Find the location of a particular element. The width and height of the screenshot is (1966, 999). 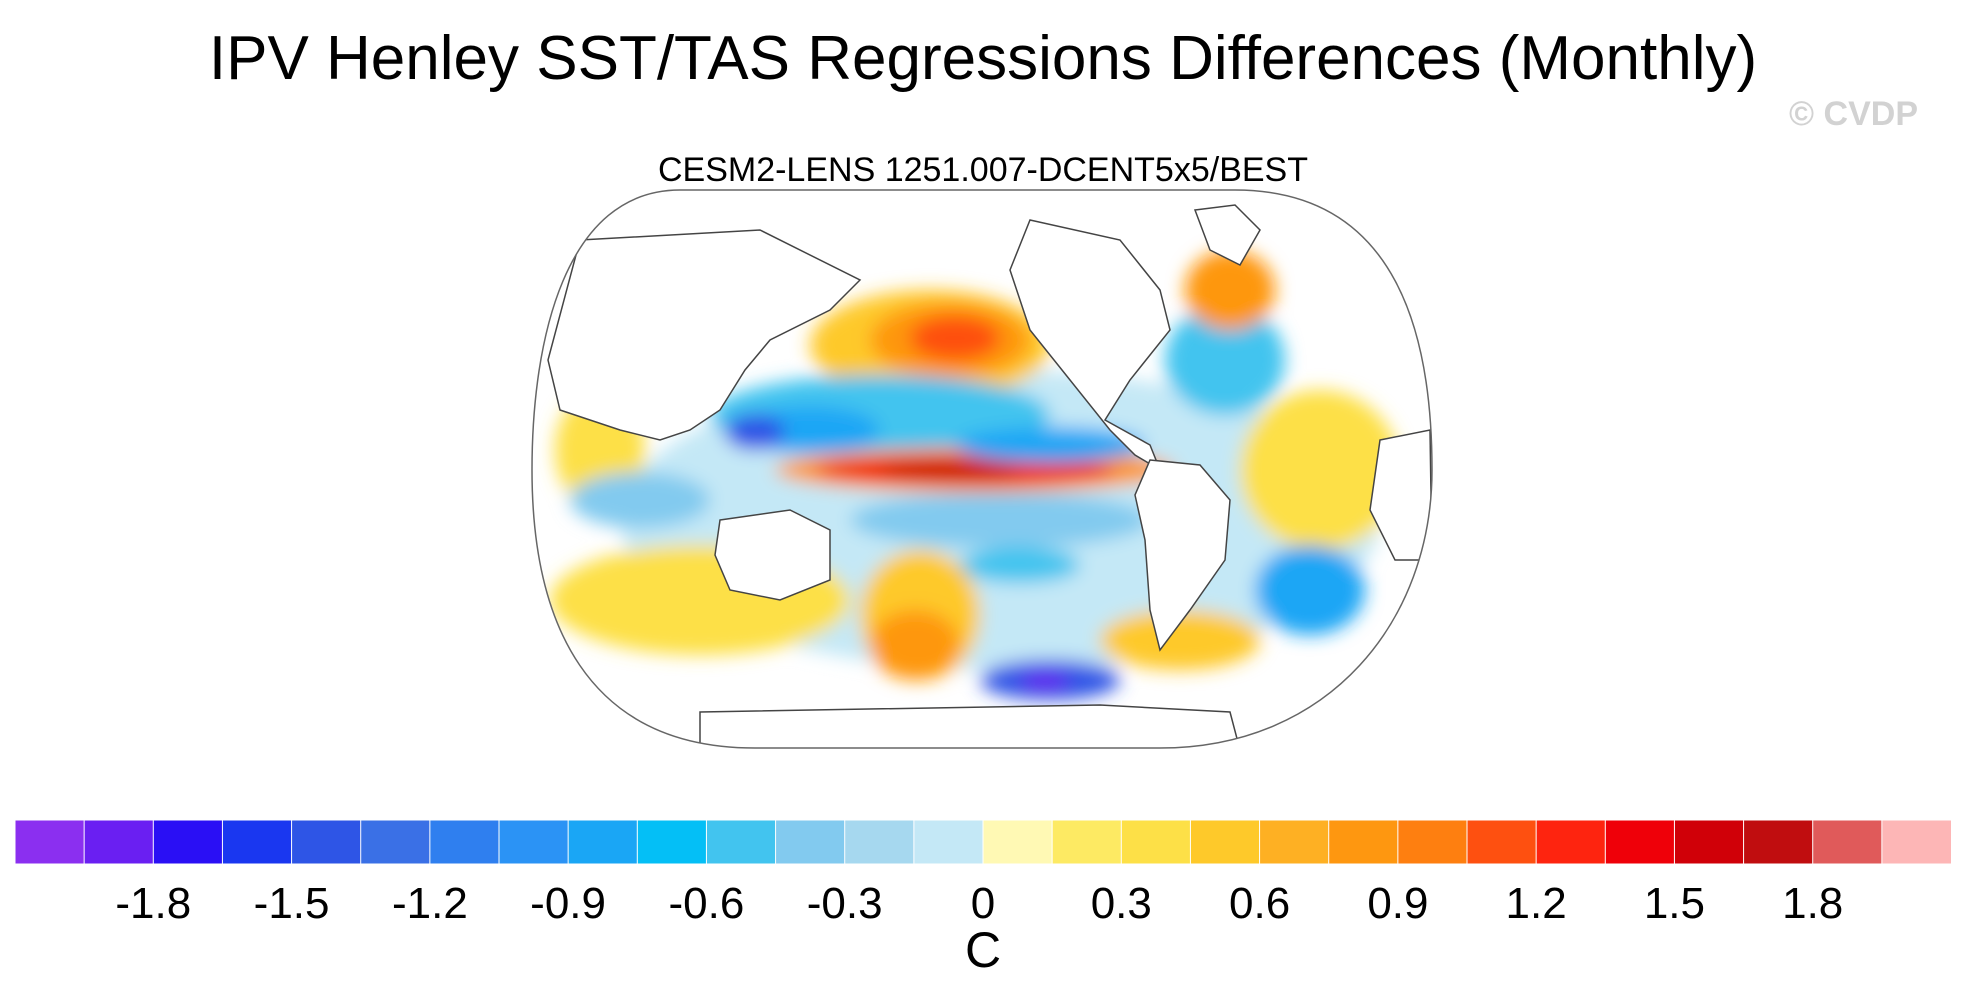

land-south-america is located at coordinates (1182, 555).